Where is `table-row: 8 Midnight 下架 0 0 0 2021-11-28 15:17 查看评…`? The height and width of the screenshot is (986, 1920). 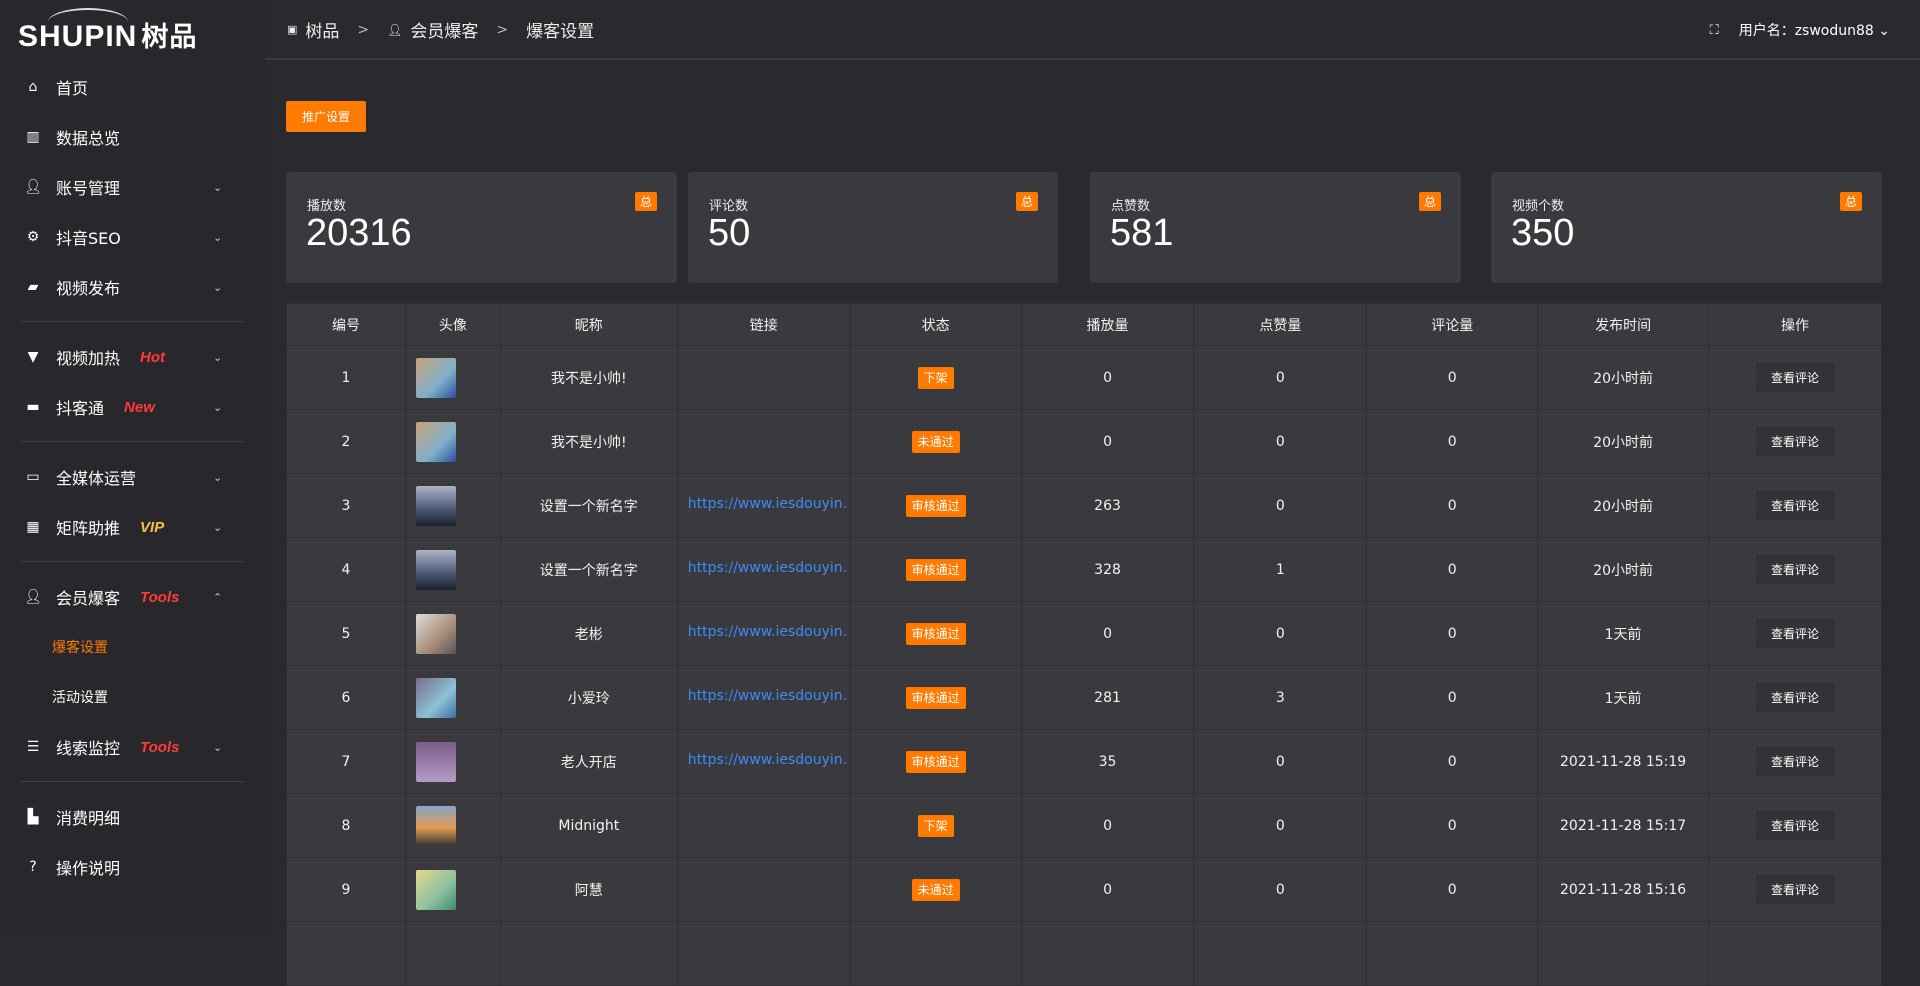
table-row: 8 Midnight 下架 0 0 0 2021-11-28 15:17 查看评… is located at coordinates (1084, 825).